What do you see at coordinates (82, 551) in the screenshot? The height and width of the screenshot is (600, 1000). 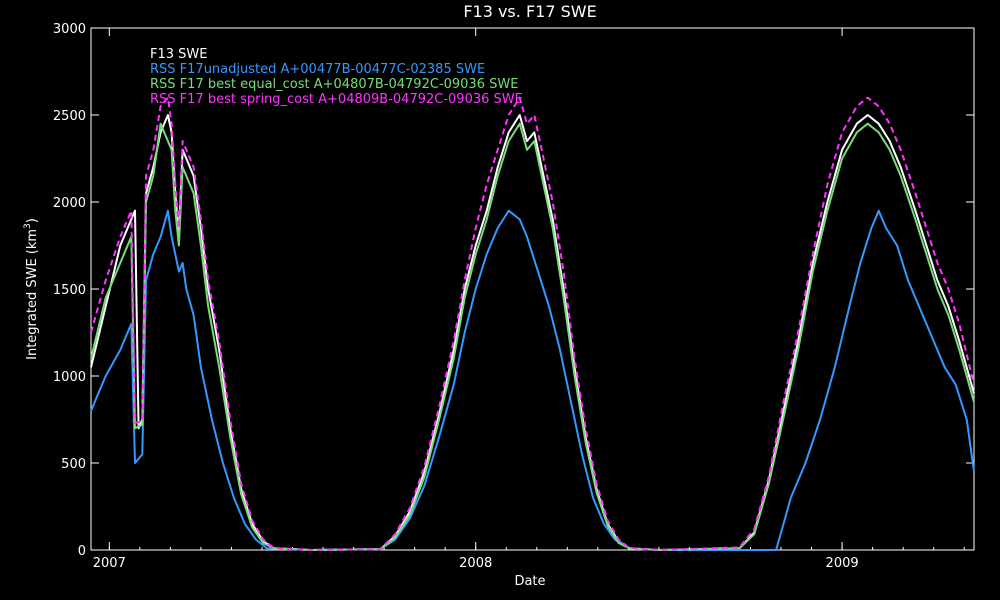 I see `y-tick-label: 0` at bounding box center [82, 551].